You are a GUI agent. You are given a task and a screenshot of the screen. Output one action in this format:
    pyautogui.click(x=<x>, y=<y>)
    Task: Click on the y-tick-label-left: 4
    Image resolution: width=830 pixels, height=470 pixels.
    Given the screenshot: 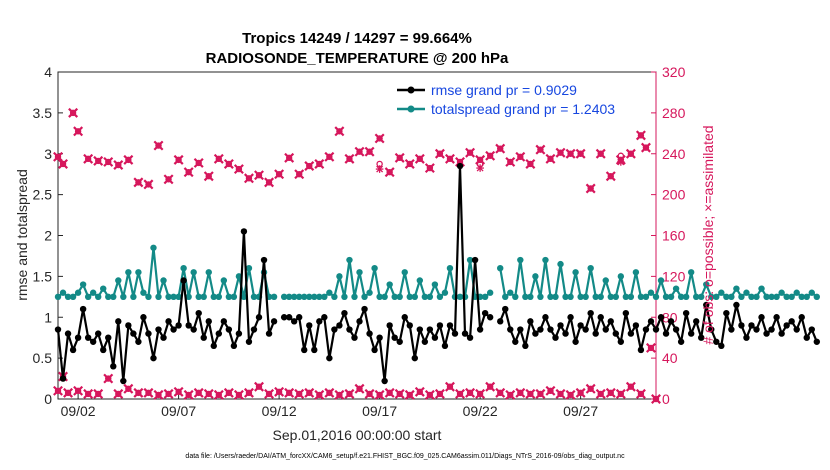 What is the action you would take?
    pyautogui.click(x=48, y=72)
    